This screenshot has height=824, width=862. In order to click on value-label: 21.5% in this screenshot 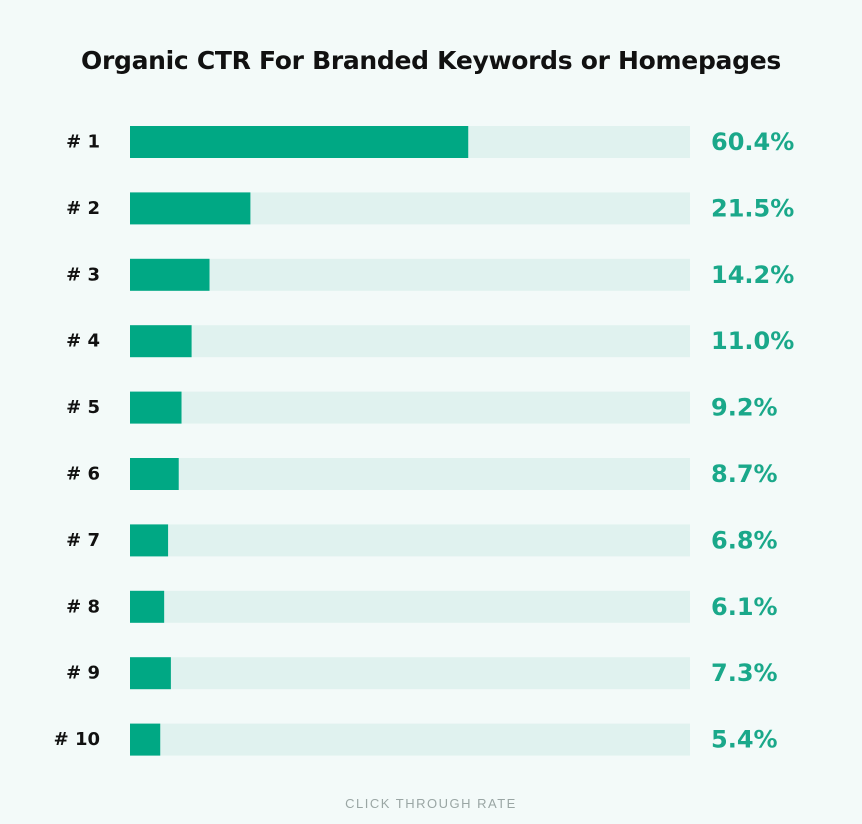, I will do `click(752, 208)`.